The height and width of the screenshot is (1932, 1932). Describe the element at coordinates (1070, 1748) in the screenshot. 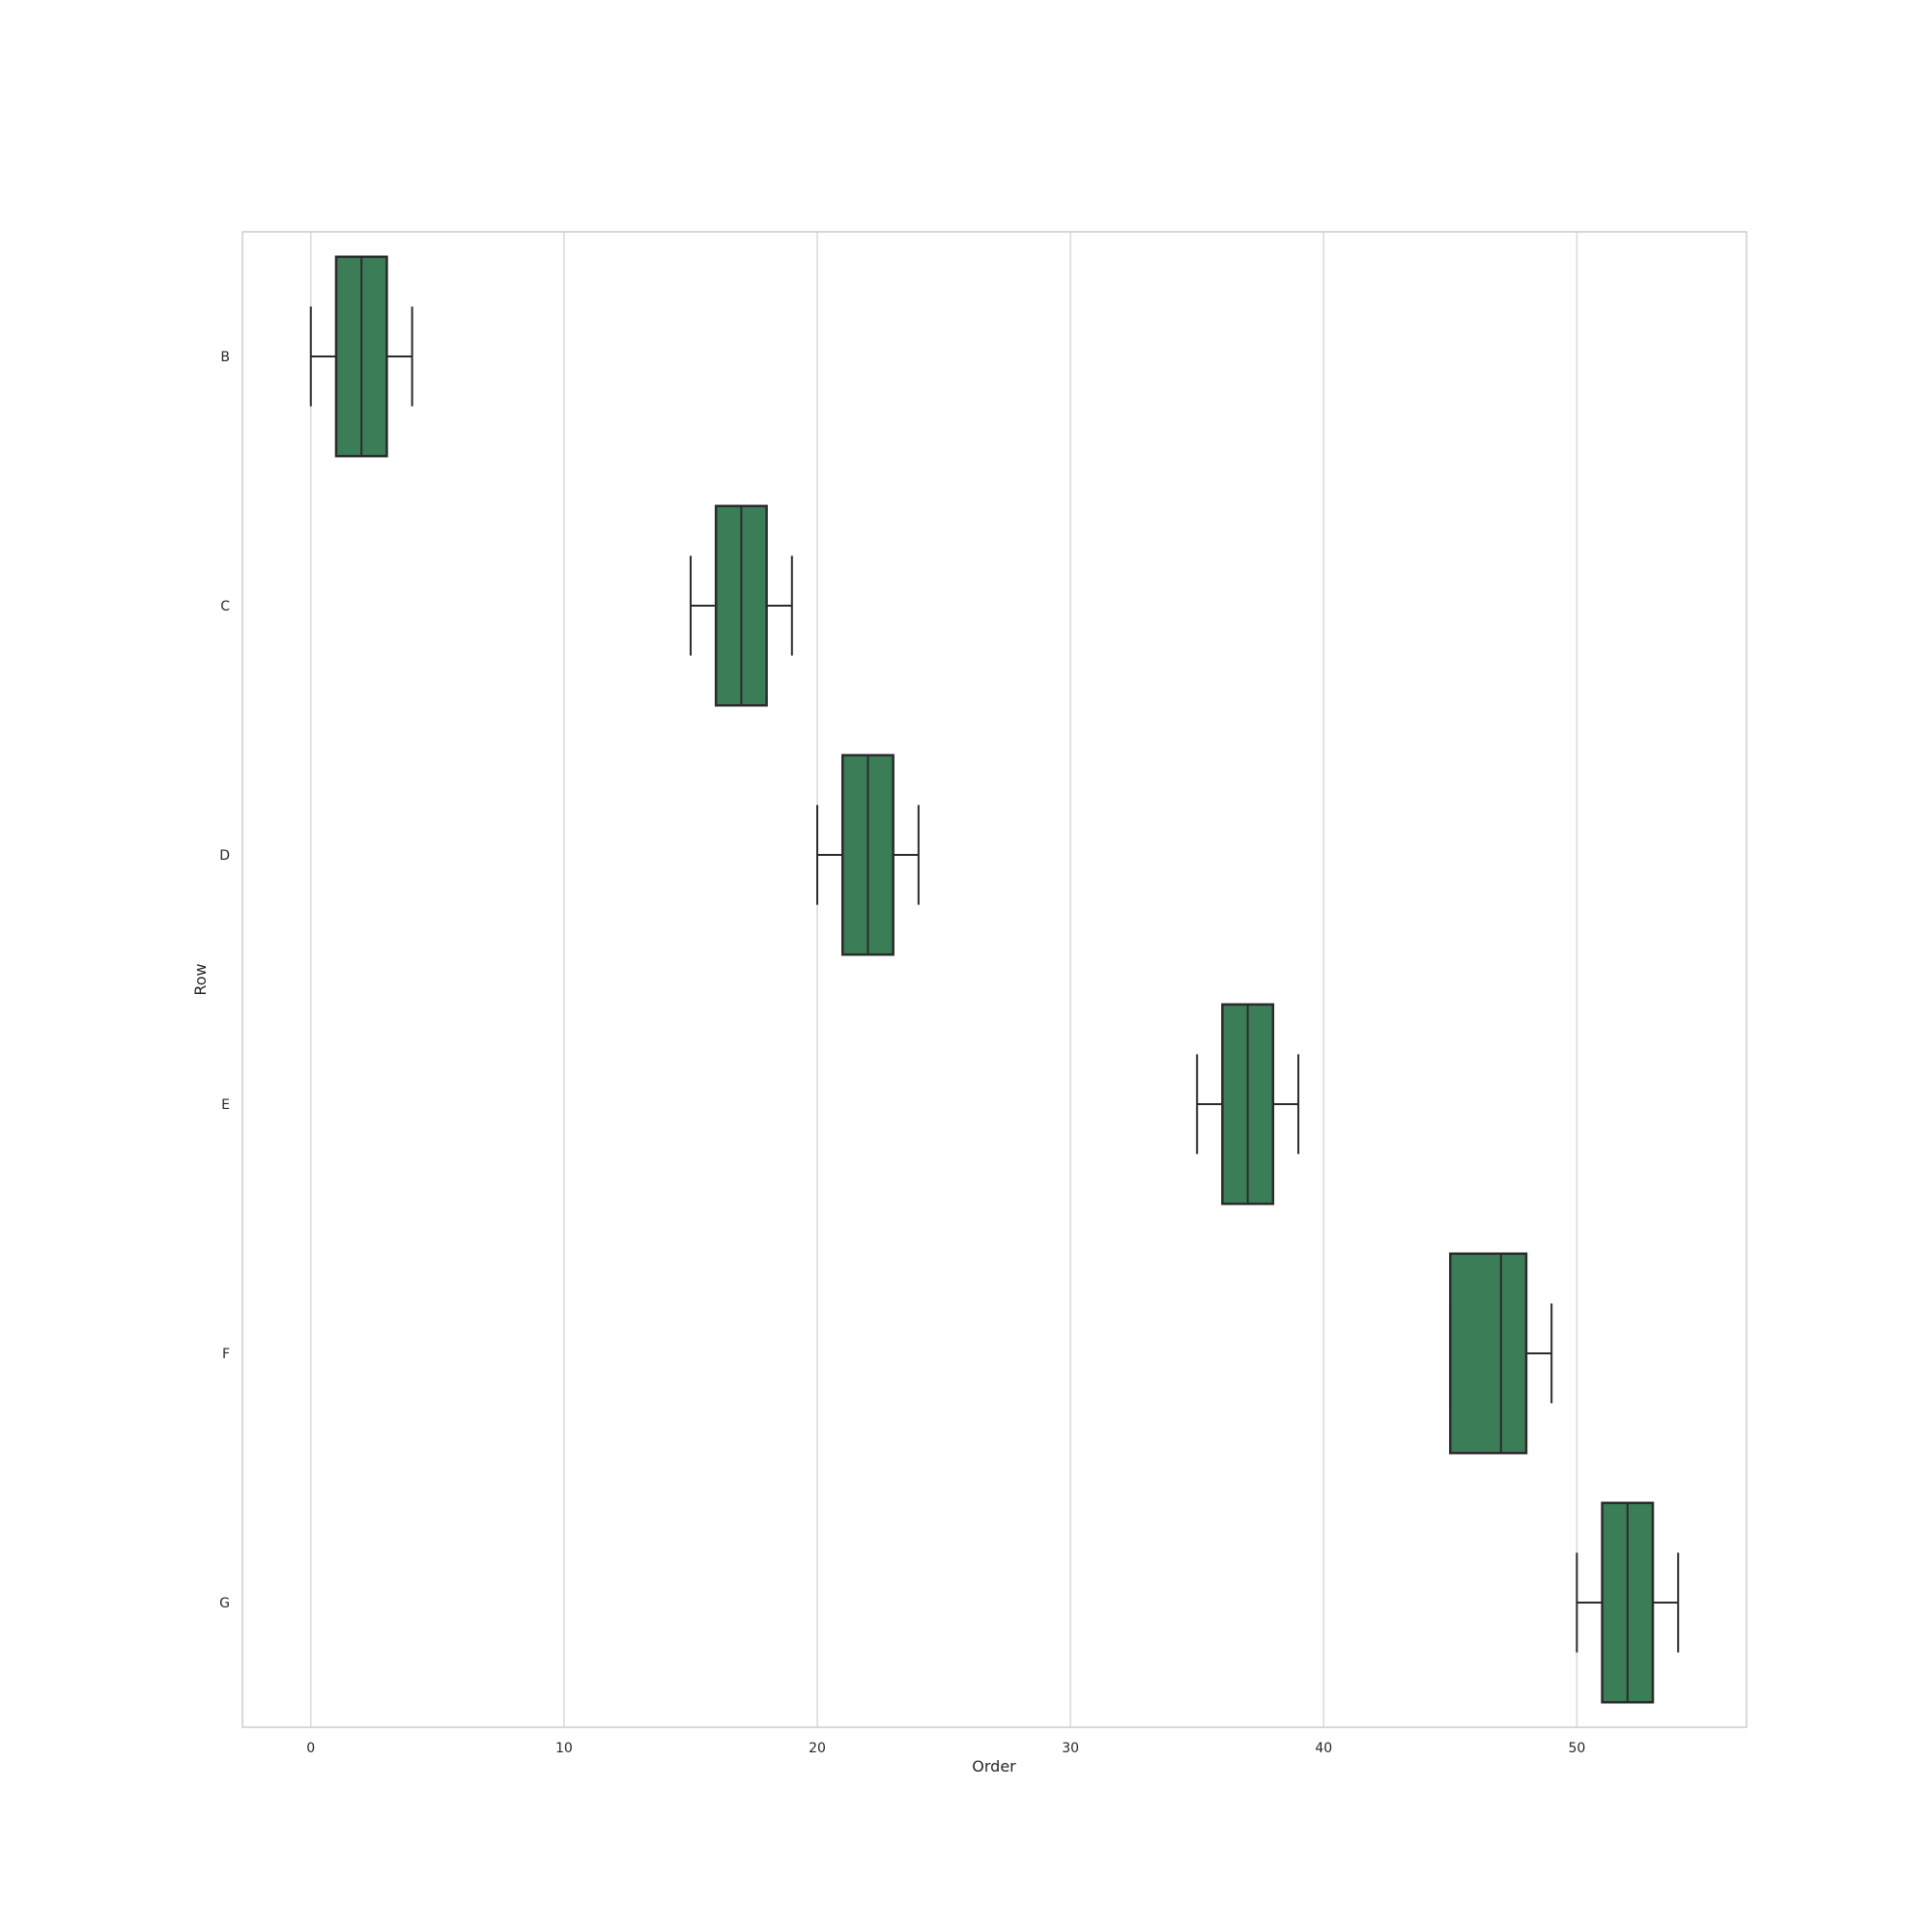

I see `x-tick-label: 30` at that location.